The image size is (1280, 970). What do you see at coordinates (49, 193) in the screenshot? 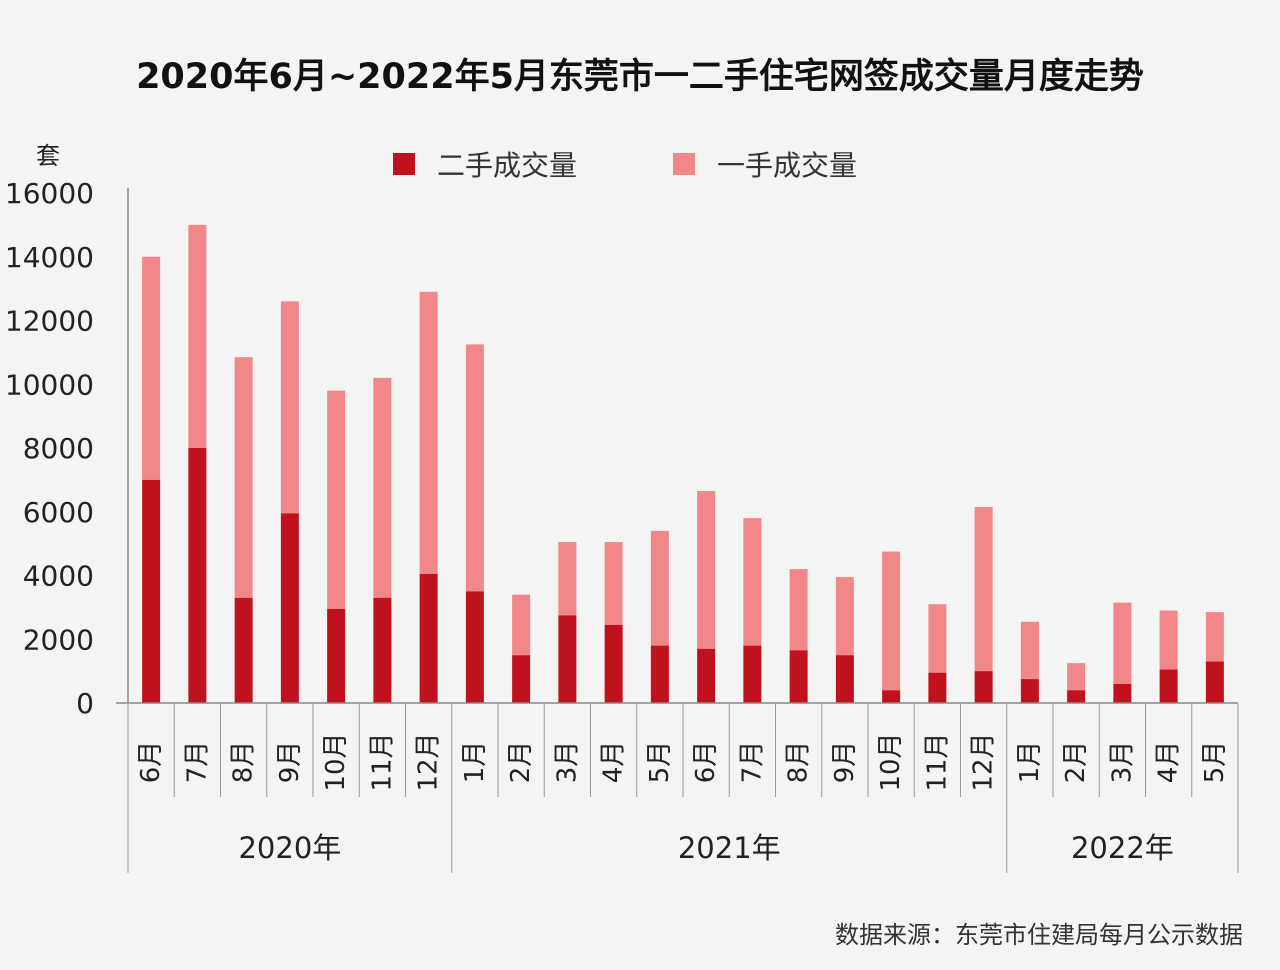
I see `y-tick-label: 16000` at bounding box center [49, 193].